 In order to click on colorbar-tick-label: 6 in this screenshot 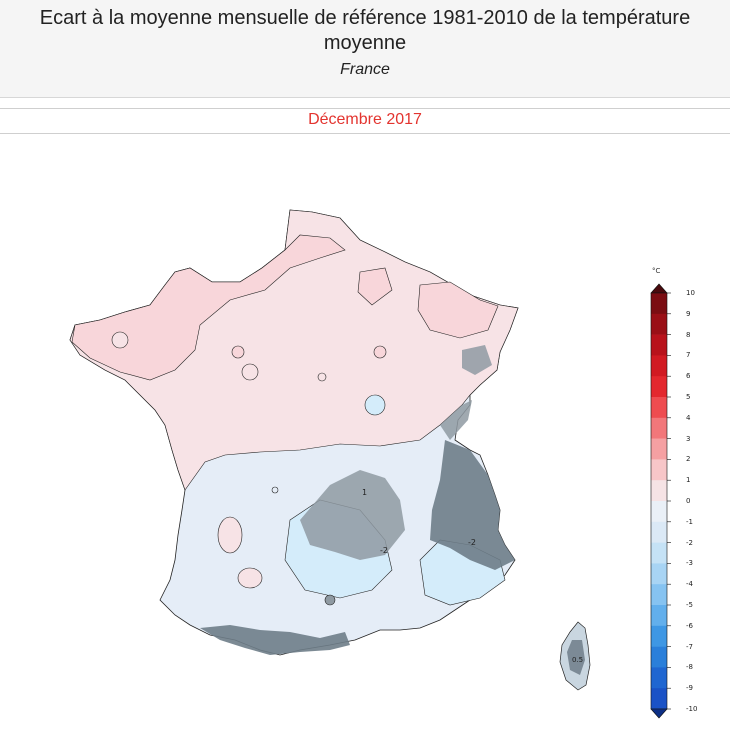, I will do `click(688, 376)`.